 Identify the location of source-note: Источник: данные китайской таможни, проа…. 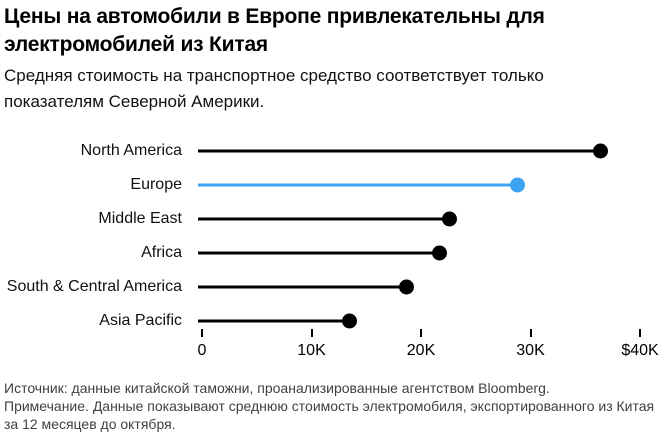
(277, 388).